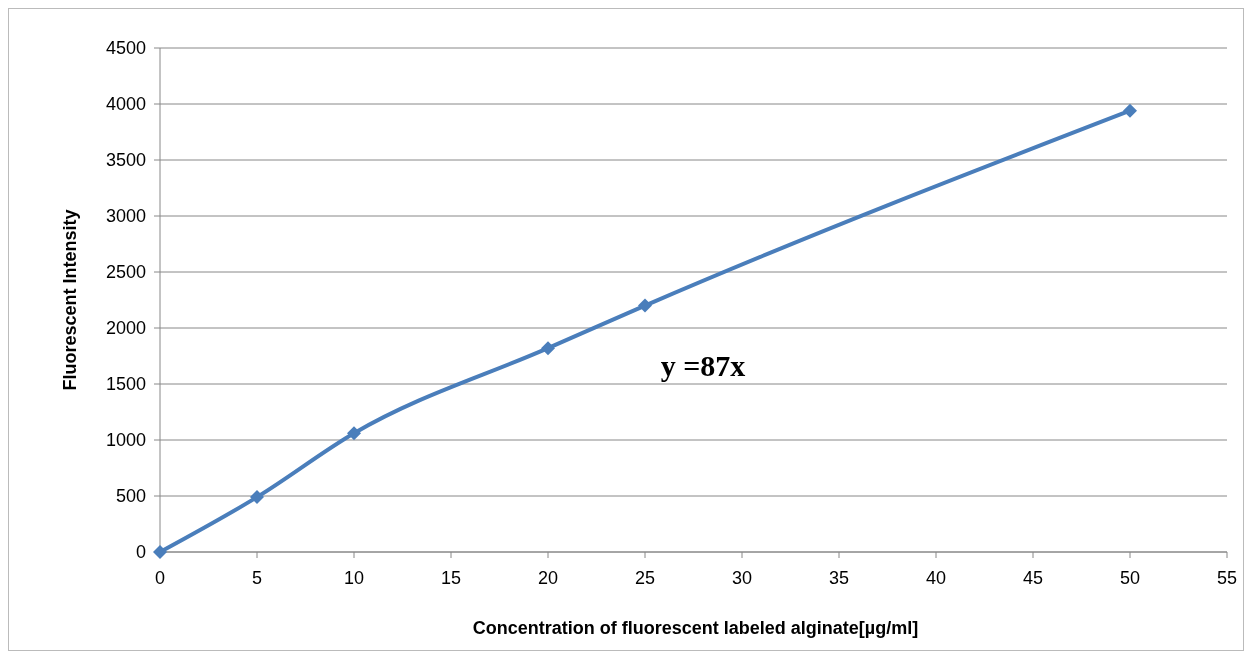 This screenshot has width=1252, height=659. I want to click on x-tick-label: 30, so click(742, 578).